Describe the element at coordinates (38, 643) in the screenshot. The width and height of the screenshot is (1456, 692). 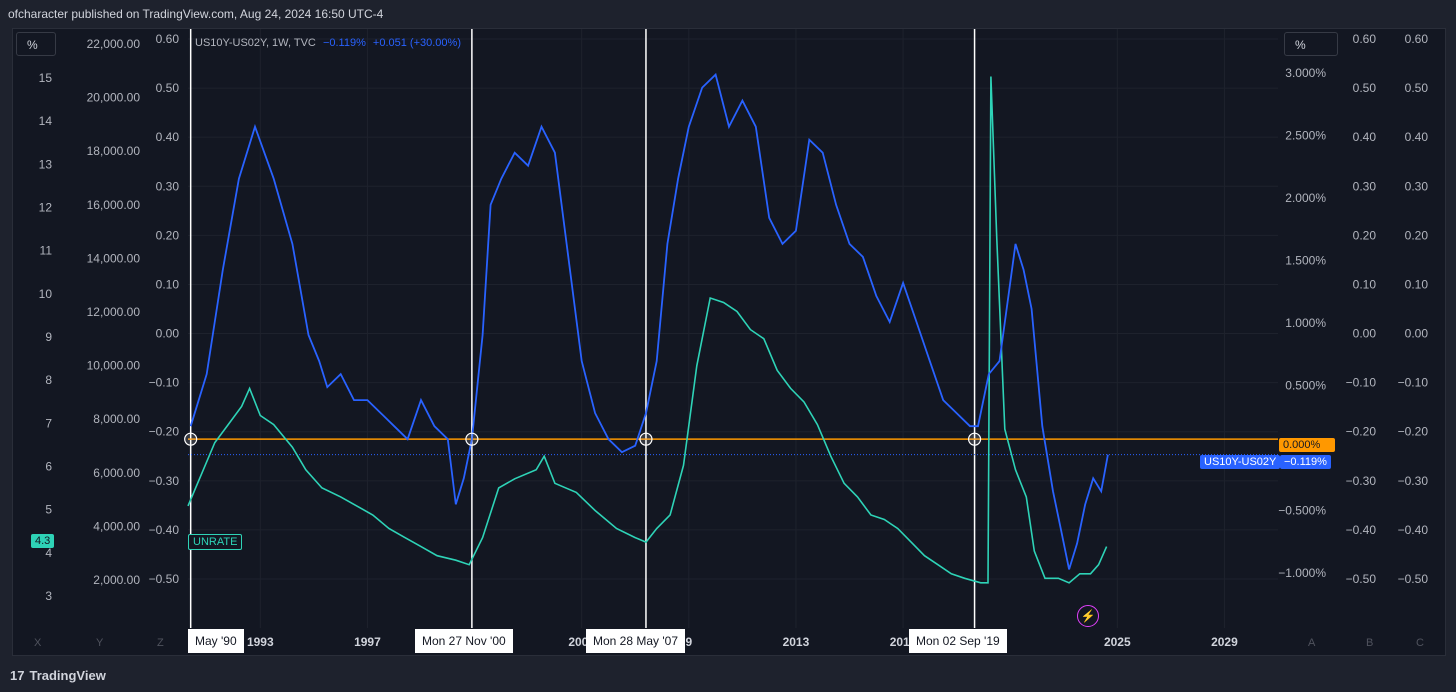
I see `scale-x-button: X` at that location.